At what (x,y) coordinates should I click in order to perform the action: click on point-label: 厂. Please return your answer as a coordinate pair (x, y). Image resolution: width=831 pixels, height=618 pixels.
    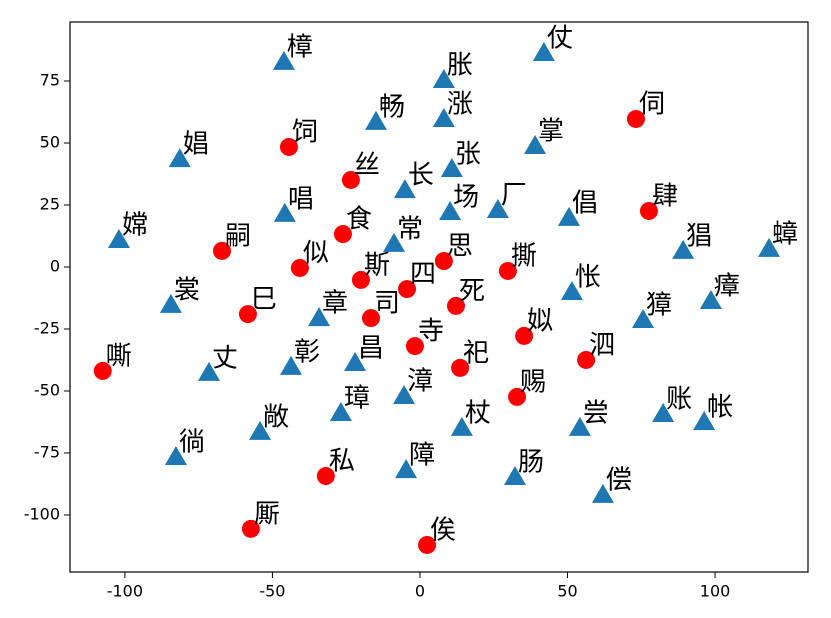
    Looking at the image, I should click on (514, 195).